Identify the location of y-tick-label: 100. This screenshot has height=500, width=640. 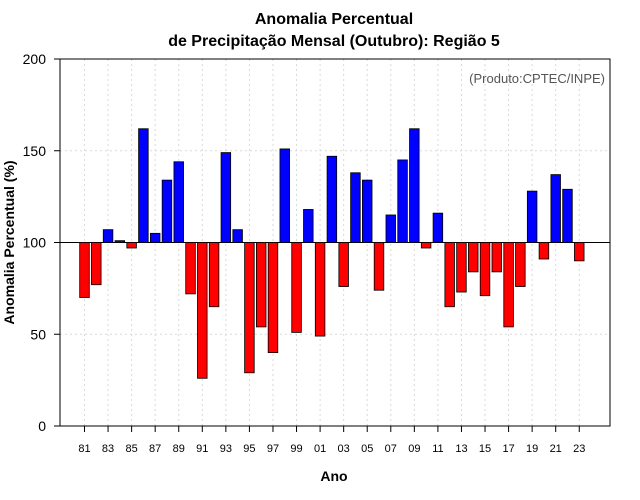
(35, 243).